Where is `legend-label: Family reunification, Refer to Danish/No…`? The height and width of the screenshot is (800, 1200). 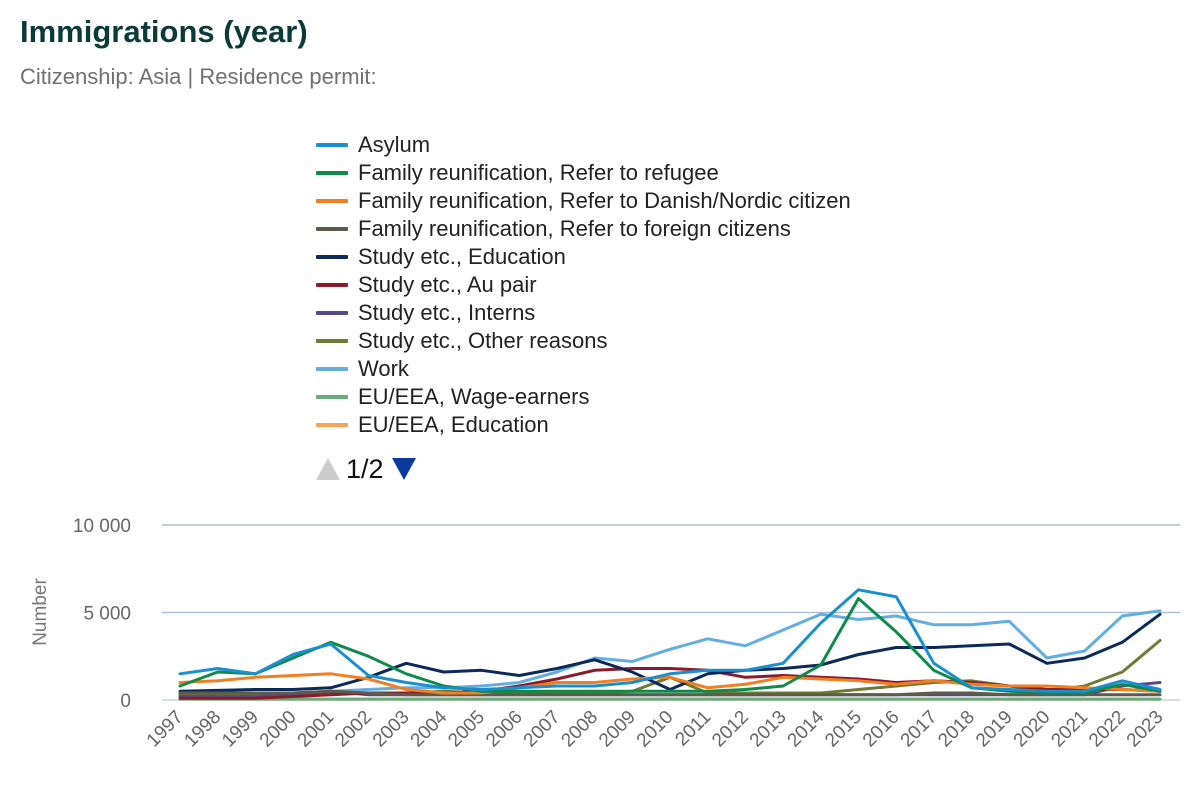
legend-label: Family reunification, Refer to Danish/No… is located at coordinates (604, 200).